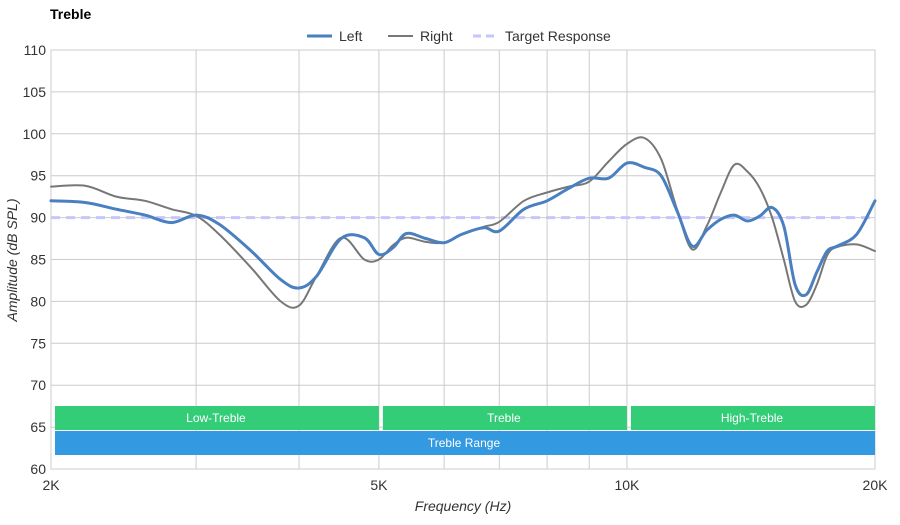 The image size is (900, 525). Describe the element at coordinates (38, 301) in the screenshot. I see `y-tick-label: 80` at that location.